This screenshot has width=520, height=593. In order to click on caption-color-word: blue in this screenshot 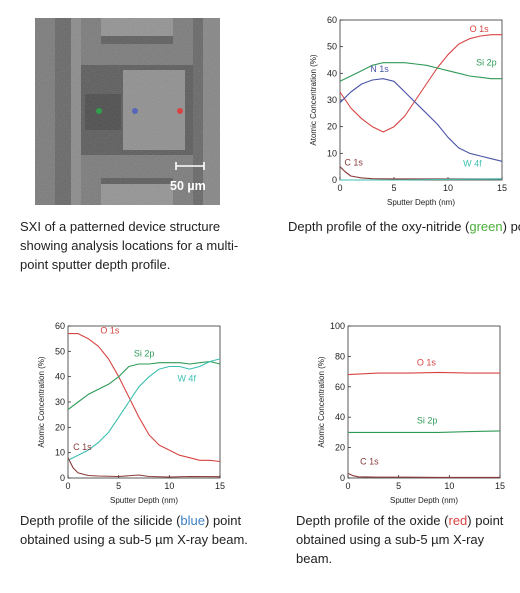, I will do `click(192, 520)`.